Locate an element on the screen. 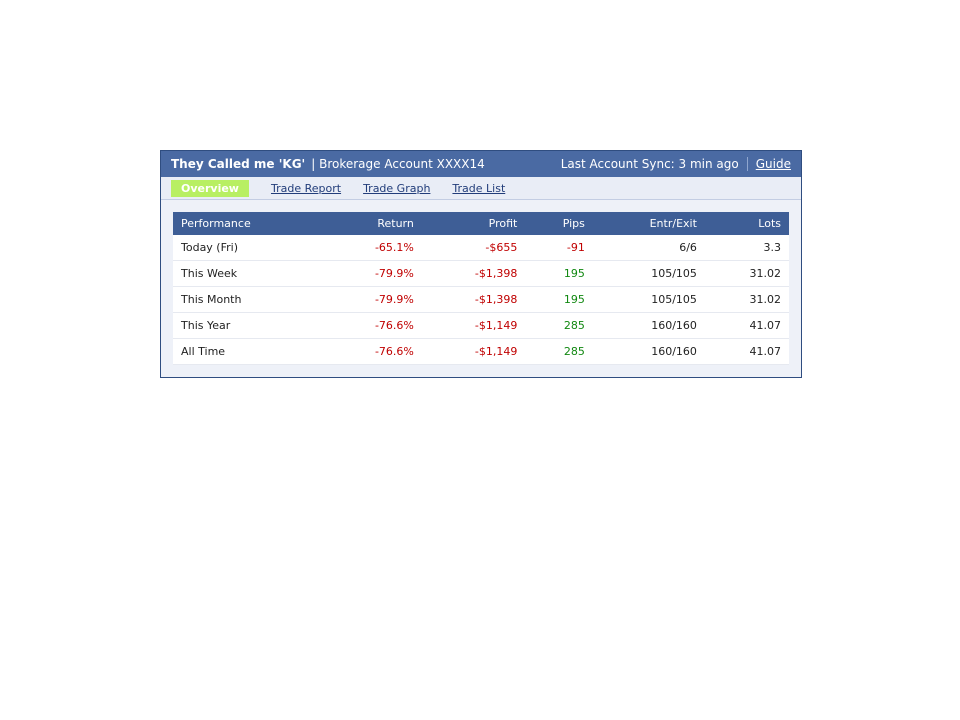  performance-row: Today (Fri) -65.1% -$655 -91 6/6 3.3 is located at coordinates (481, 248).